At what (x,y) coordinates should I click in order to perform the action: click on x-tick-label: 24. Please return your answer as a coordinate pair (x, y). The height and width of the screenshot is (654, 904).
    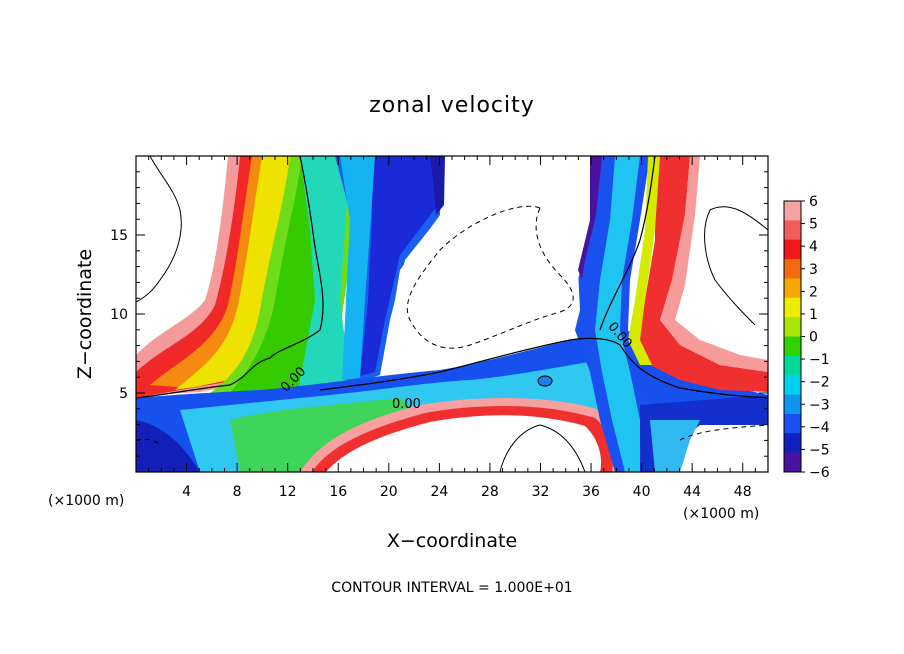
    Looking at the image, I should click on (439, 492).